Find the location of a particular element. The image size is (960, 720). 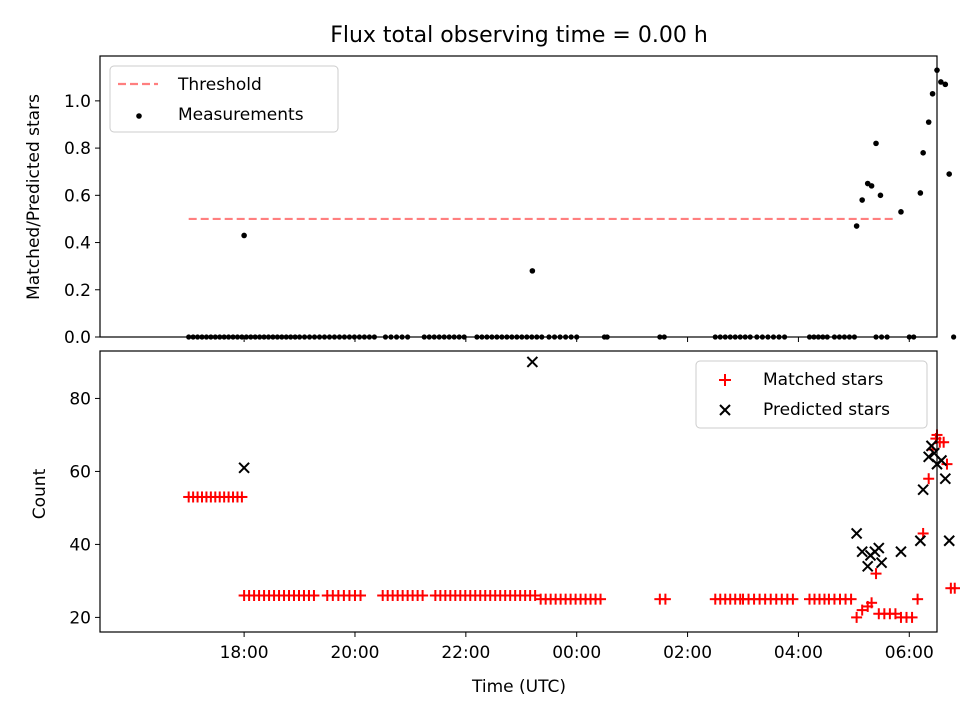

count-legend-box is located at coordinates (811, 394).